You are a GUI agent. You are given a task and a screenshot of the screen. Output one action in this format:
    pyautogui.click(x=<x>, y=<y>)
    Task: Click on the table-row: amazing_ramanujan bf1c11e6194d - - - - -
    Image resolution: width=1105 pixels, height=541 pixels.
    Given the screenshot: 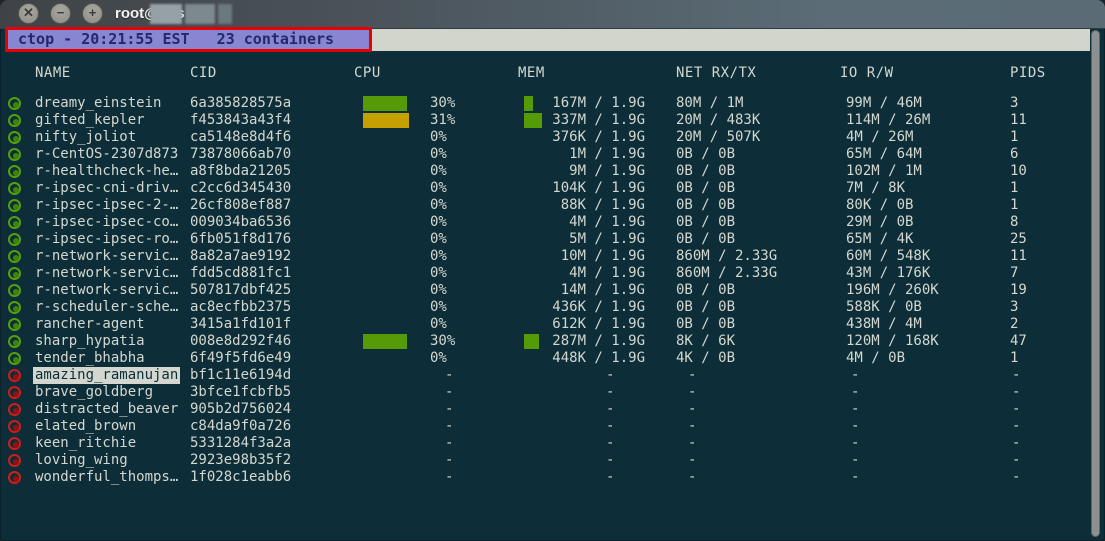 What is the action you would take?
    pyautogui.click(x=552, y=375)
    